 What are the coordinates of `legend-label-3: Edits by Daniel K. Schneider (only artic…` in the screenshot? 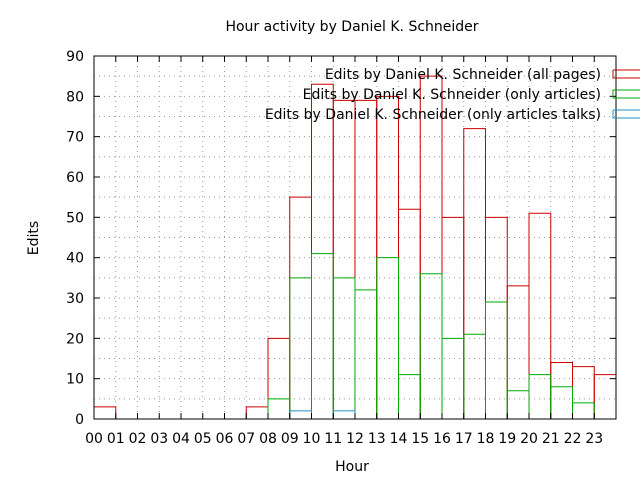 It's located at (433, 115).